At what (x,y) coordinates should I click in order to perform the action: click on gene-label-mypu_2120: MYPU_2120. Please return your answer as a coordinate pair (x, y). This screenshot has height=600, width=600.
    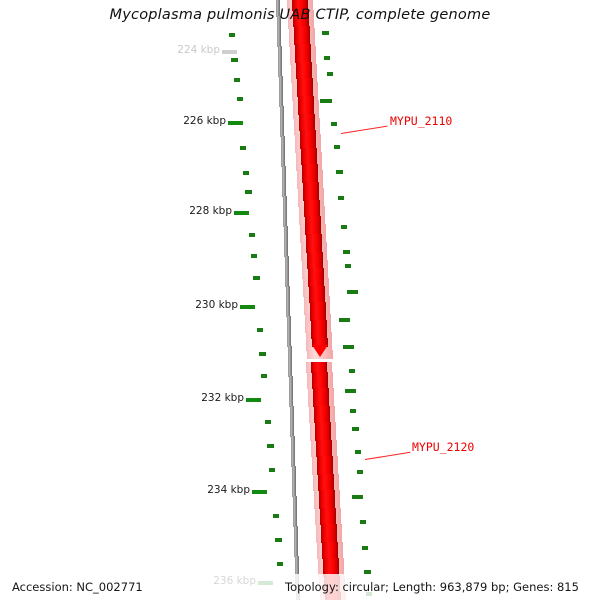
    Looking at the image, I should click on (443, 447).